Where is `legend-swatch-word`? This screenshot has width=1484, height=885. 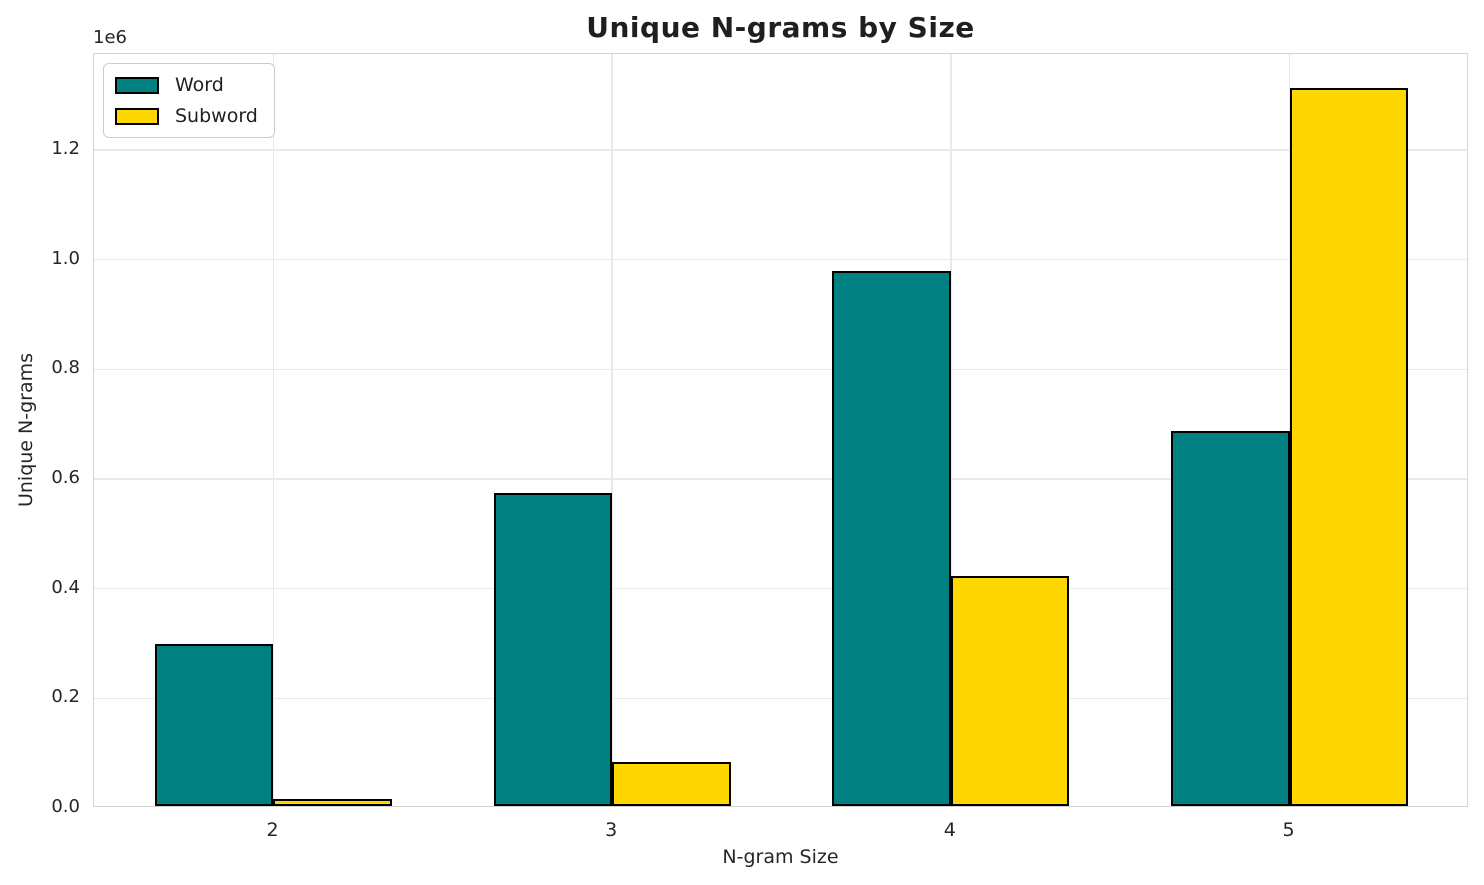 legend-swatch-word is located at coordinates (137, 85).